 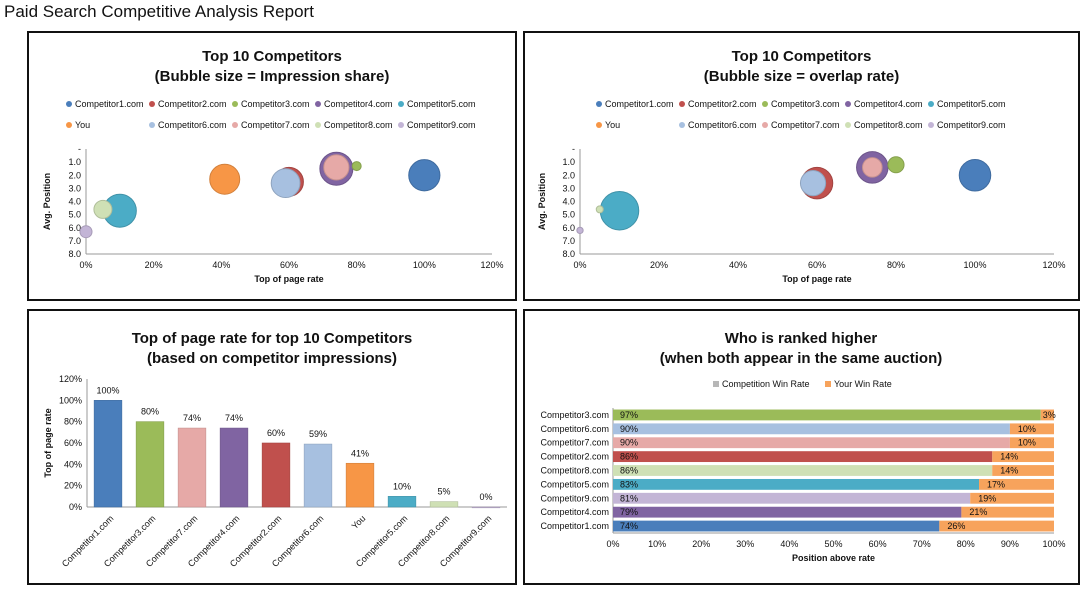 I want to click on bubble-competitor7-com, so click(x=872, y=167).